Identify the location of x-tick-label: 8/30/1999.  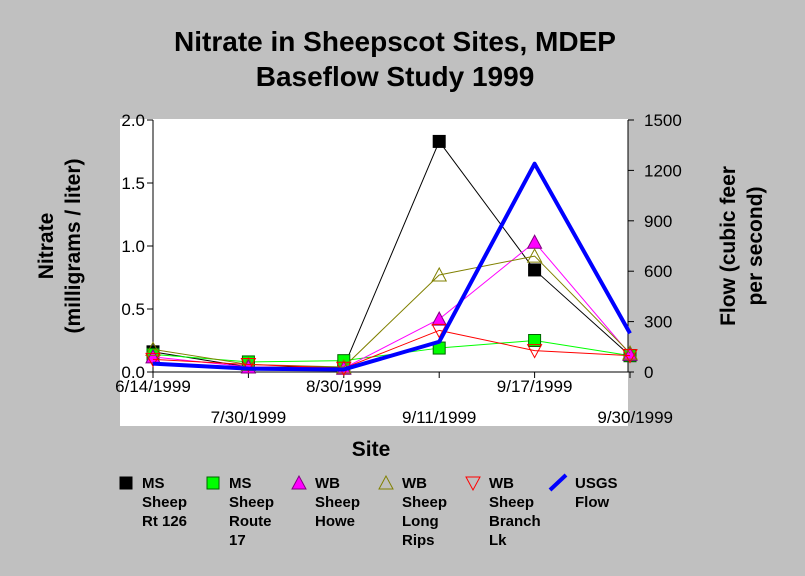
(344, 386).